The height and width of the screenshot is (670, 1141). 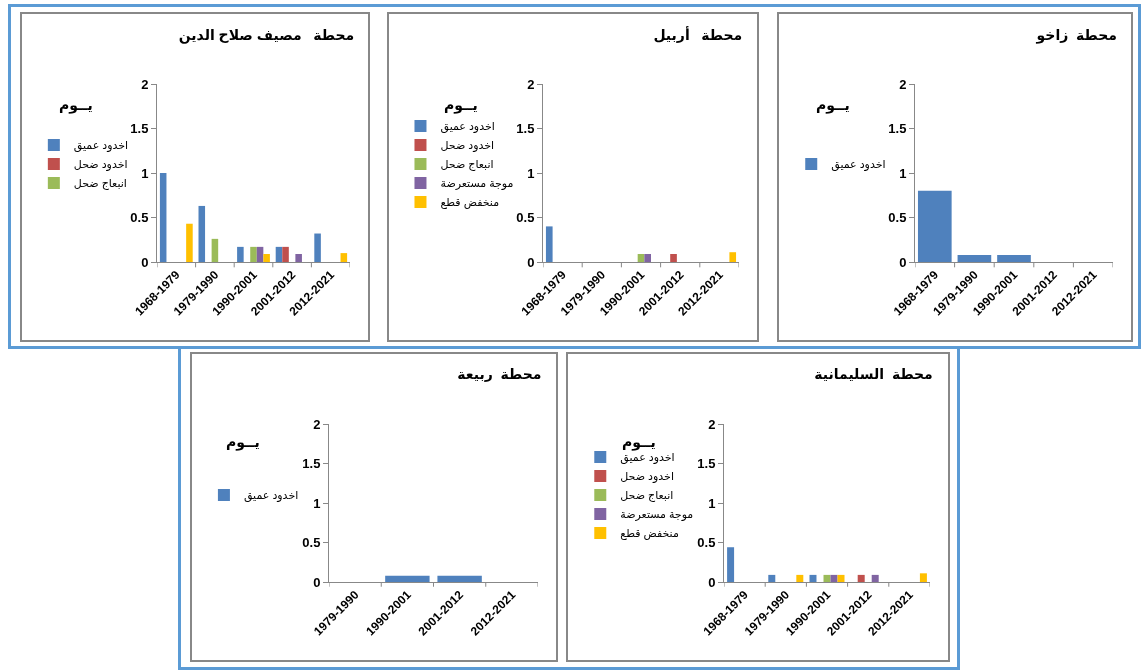 I want to click on chart-title: محطة ربيعة, so click(x=499, y=374).